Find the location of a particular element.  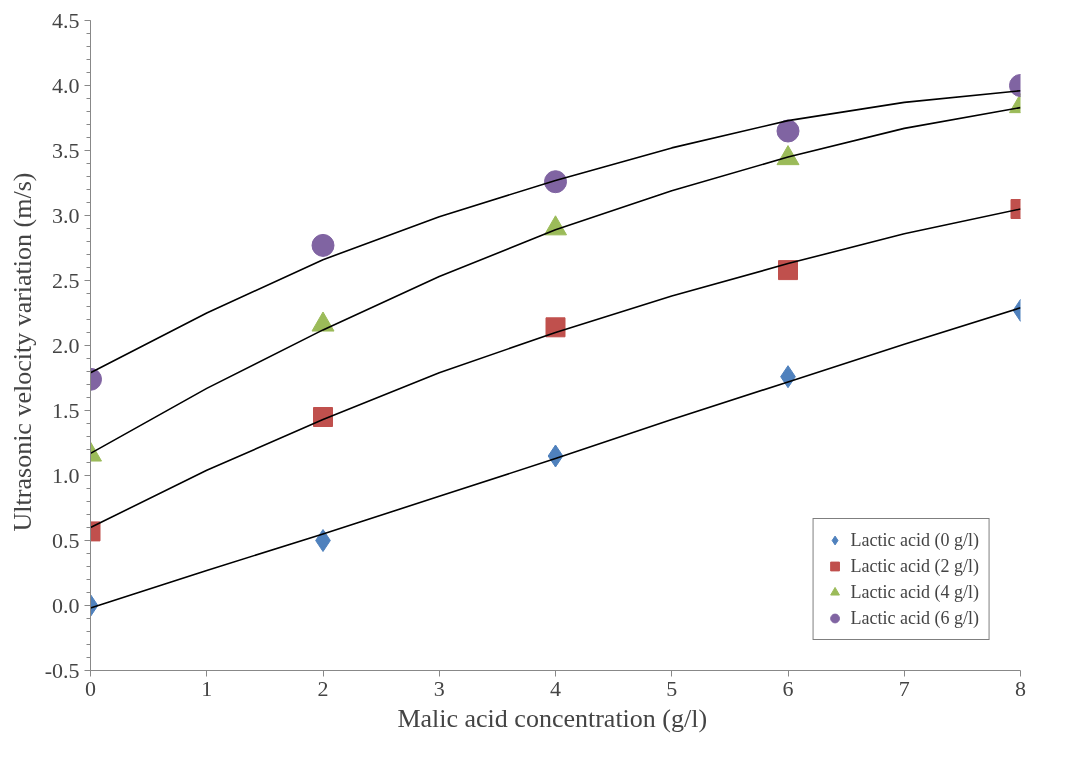

y-tick-label: 4.5 is located at coordinates (66, 20).